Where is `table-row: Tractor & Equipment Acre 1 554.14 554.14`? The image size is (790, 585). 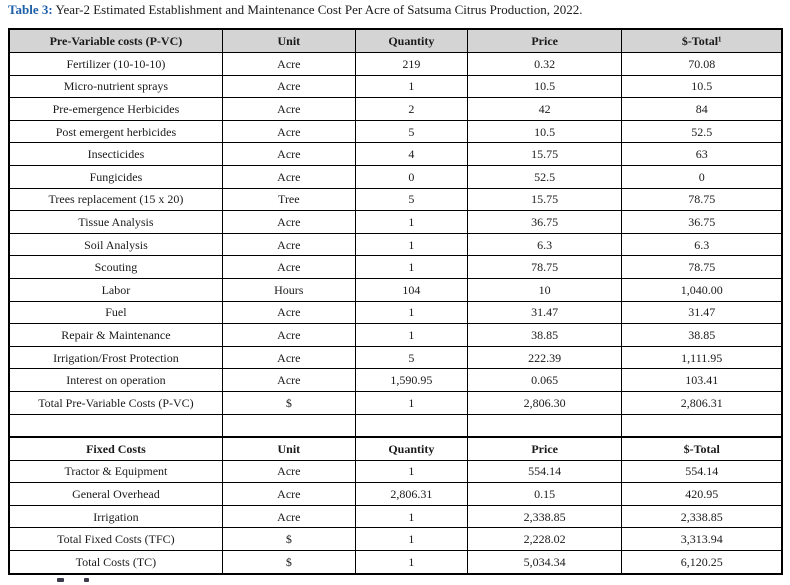 table-row: Tractor & Equipment Acre 1 554.14 554.14 is located at coordinates (395, 471).